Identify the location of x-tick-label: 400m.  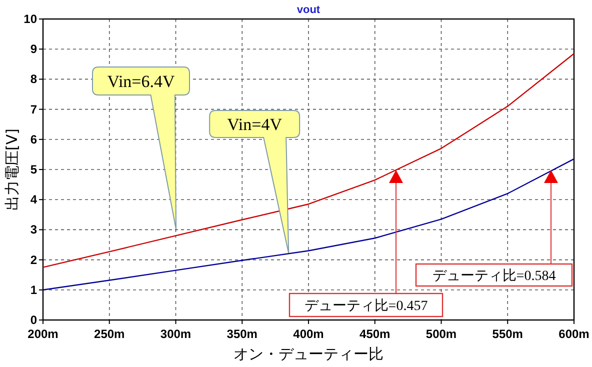
(308, 334).